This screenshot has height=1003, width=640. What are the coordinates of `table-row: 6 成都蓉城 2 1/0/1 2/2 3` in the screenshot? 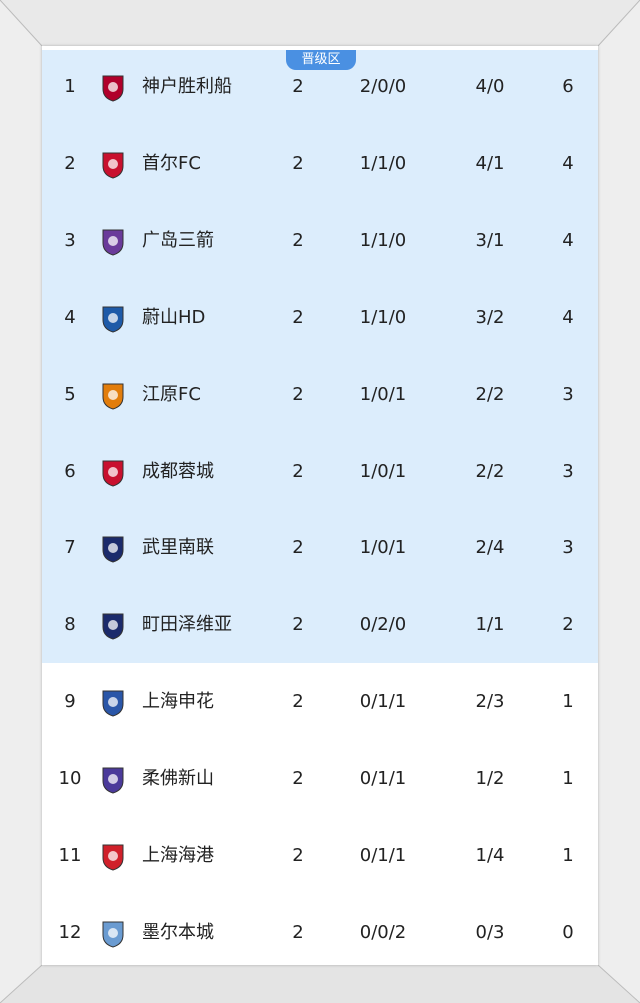 It's located at (320, 472).